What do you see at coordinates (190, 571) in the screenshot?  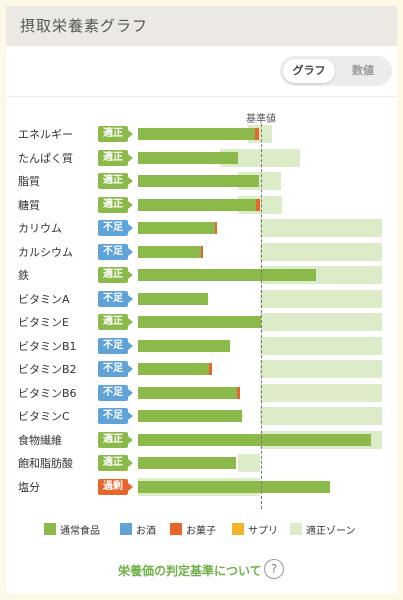 I see `criteria-help-link: 栄養価の判定基準について` at bounding box center [190, 571].